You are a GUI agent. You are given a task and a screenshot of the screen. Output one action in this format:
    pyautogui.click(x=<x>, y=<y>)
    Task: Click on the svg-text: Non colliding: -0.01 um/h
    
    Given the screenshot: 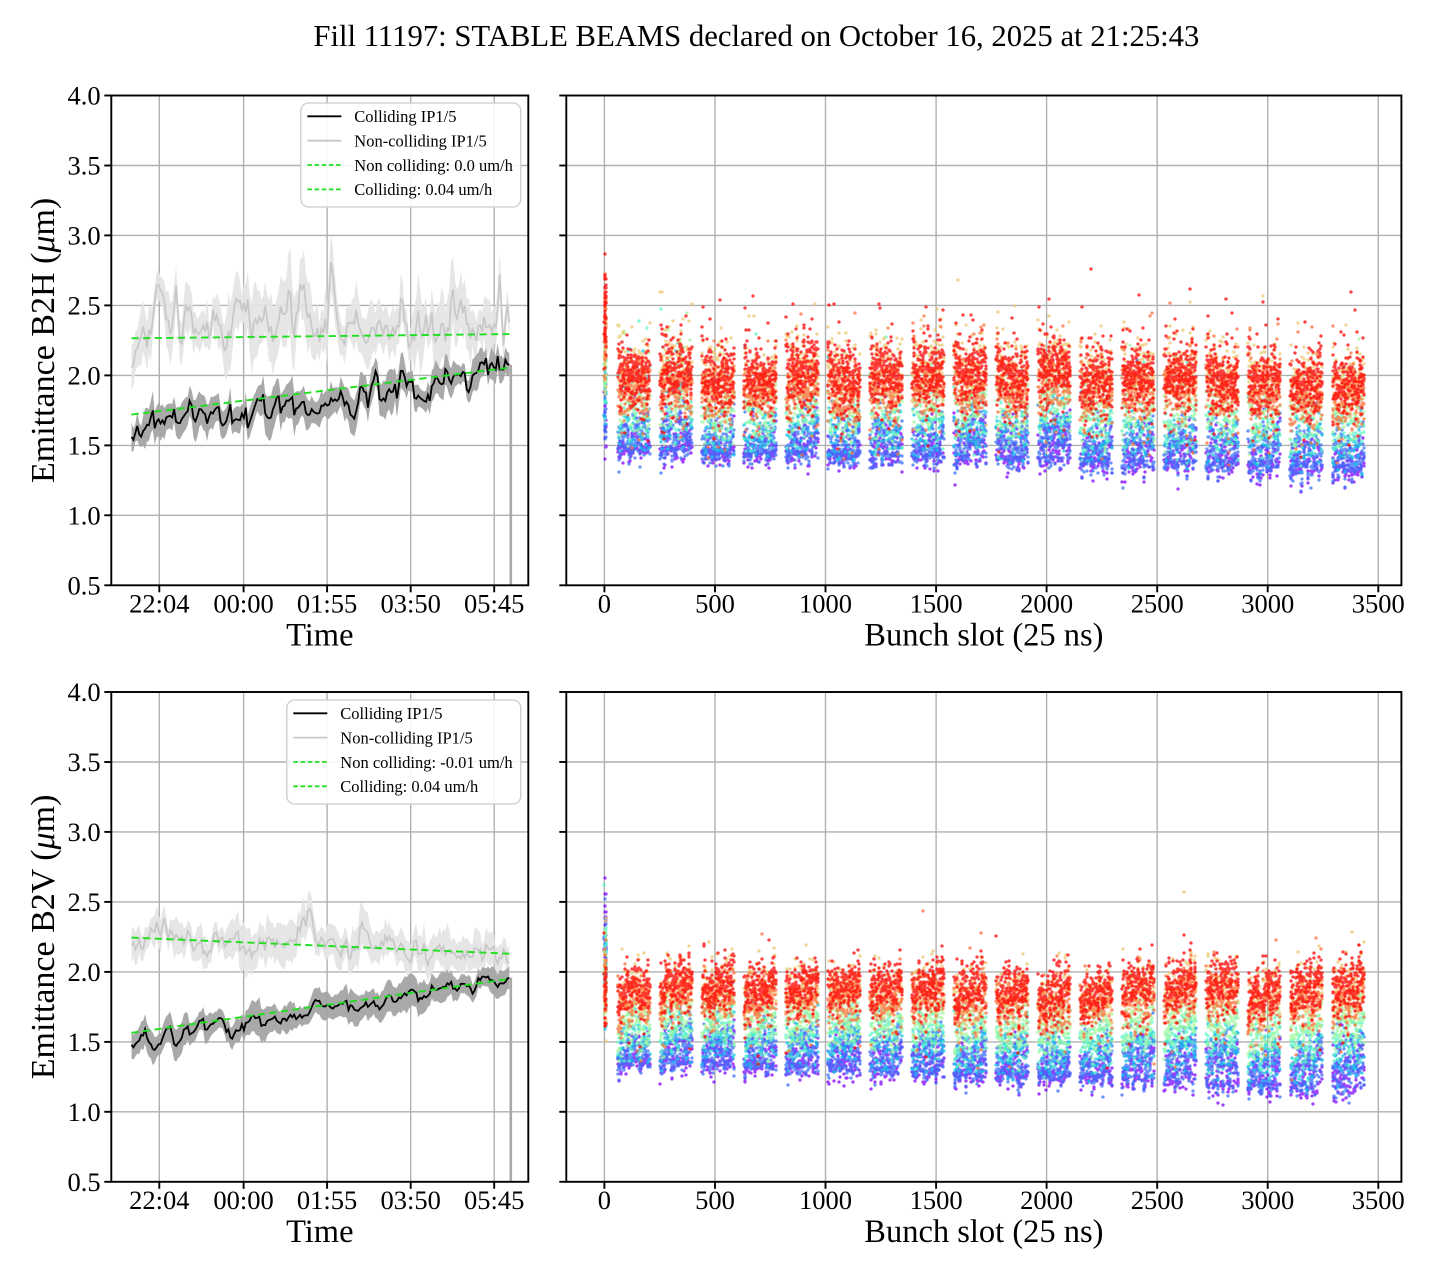 What is the action you would take?
    pyautogui.click(x=426, y=762)
    